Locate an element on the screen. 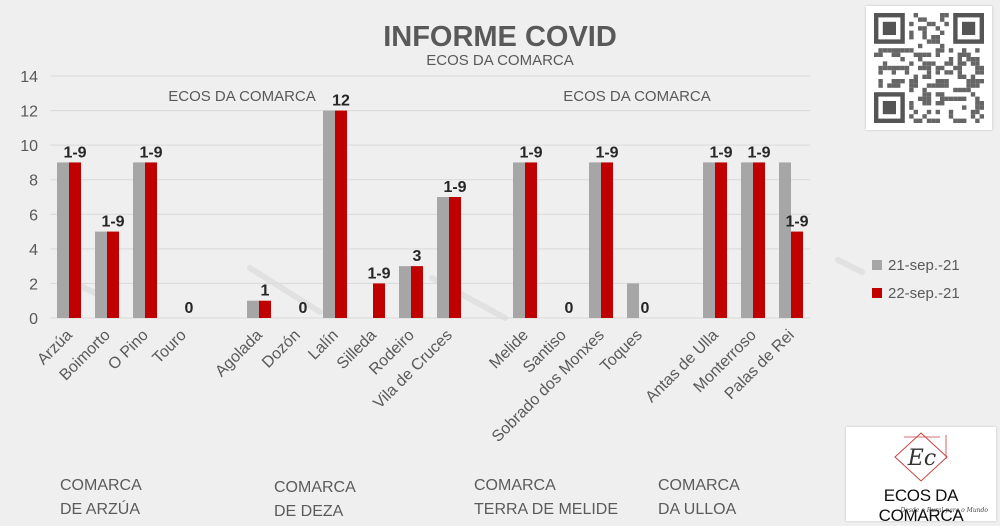 The height and width of the screenshot is (526, 1000). y-tick-label: 0 is located at coordinates (33, 319).